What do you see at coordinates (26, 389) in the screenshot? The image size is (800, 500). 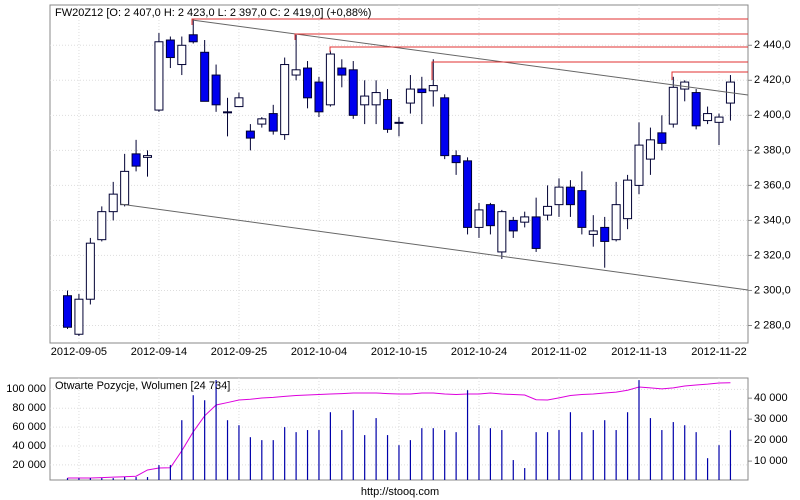 I see `y-tick-label: 100 000` at bounding box center [26, 389].